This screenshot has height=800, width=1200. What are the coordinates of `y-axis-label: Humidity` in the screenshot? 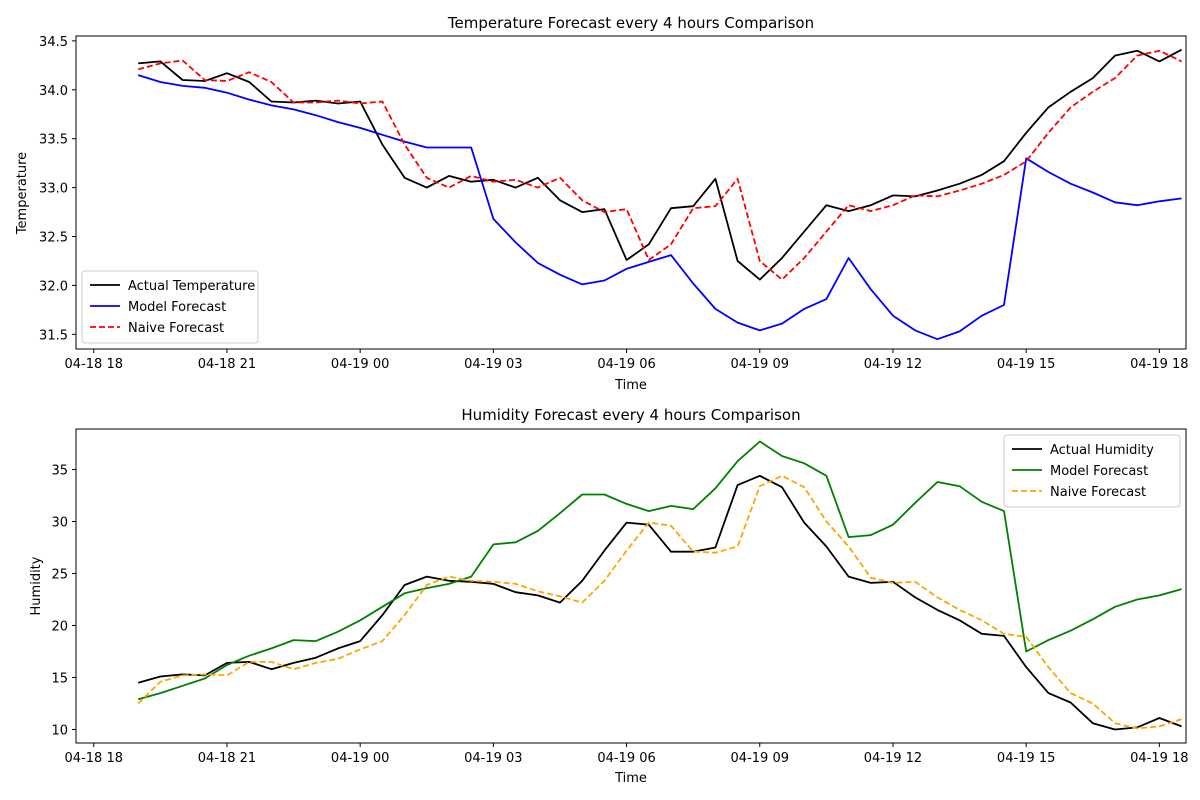 It's located at (36, 585).